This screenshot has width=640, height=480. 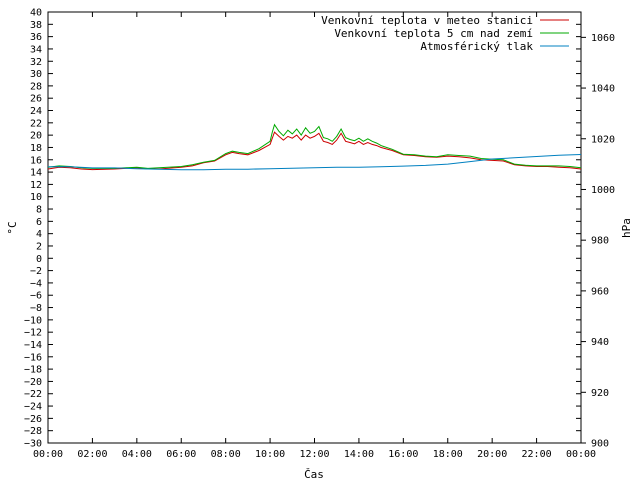 What do you see at coordinates (33, 431) in the screenshot?
I see `y-tick-label: −28` at bounding box center [33, 431].